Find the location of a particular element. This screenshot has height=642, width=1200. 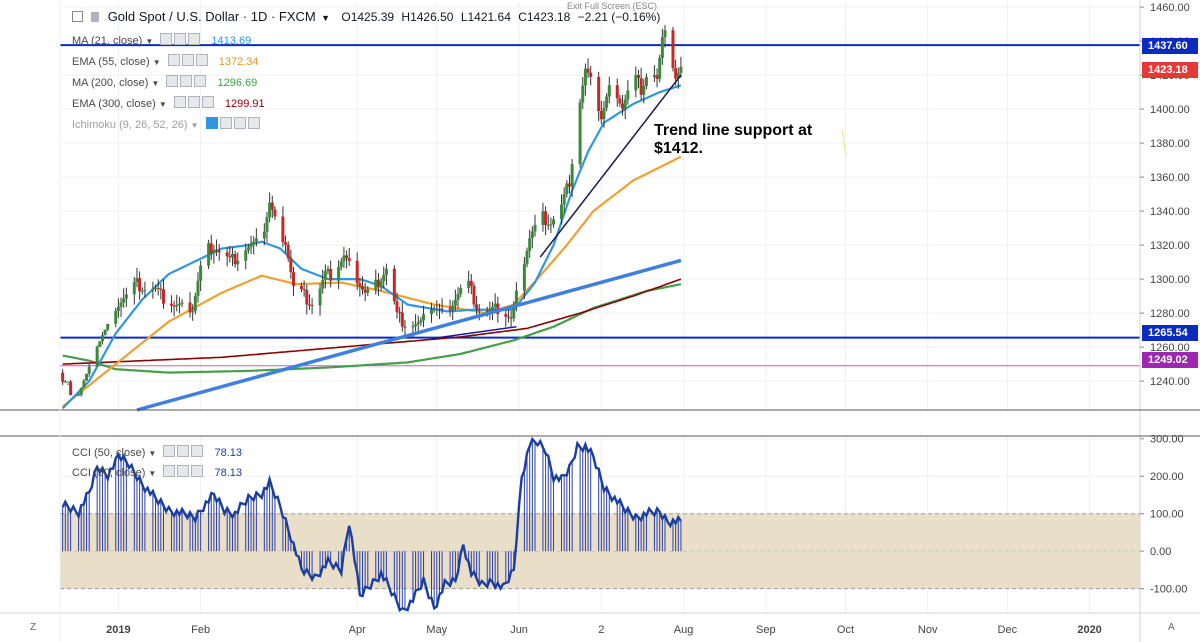

cci-tick-label: 100.00 is located at coordinates (1167, 515).